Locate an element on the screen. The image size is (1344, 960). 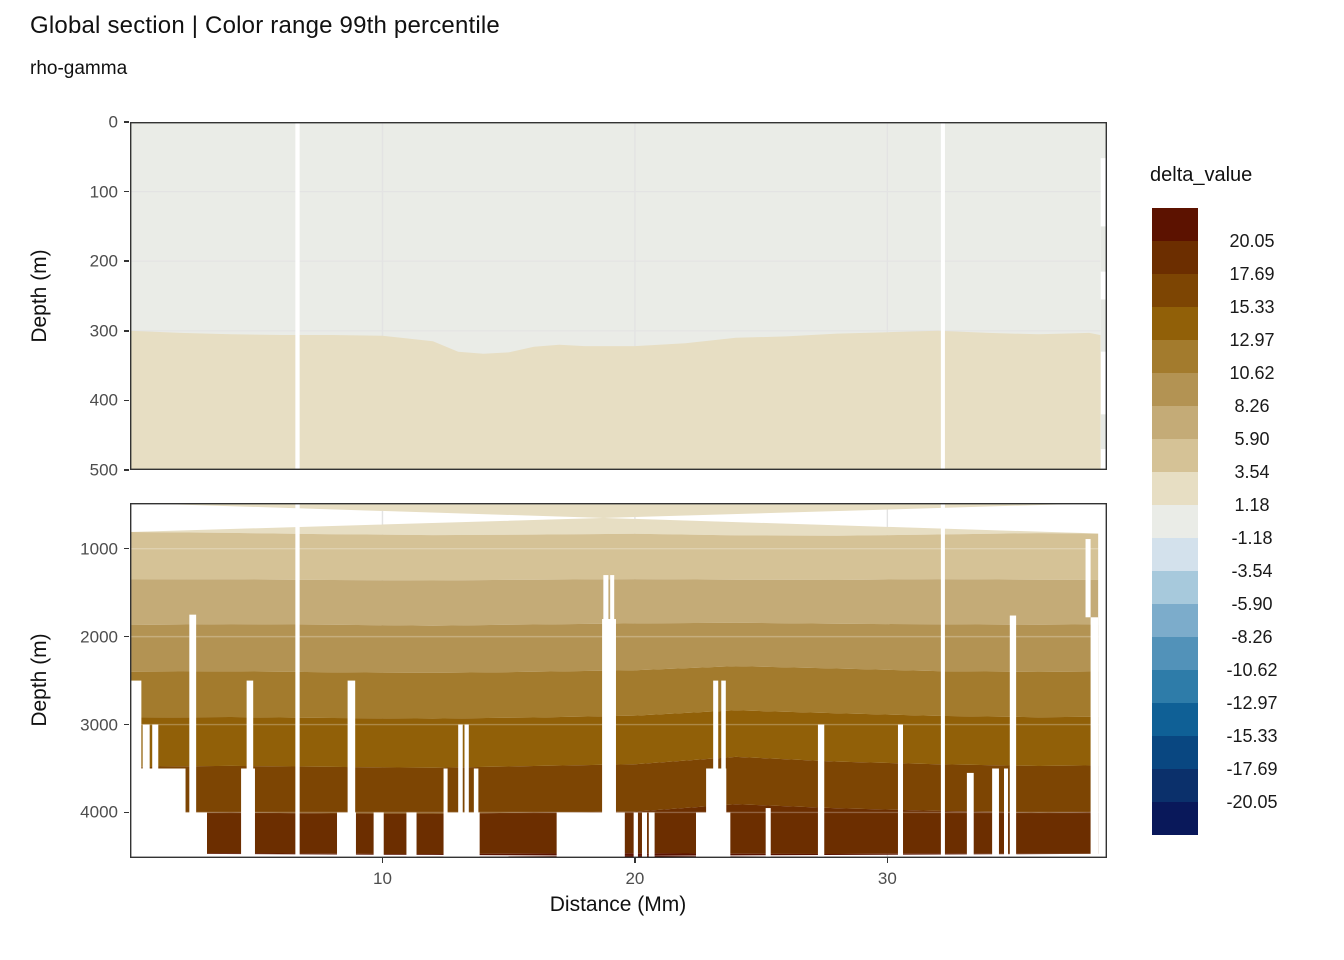
legend-label: -17.69 is located at coordinates (1252, 769).